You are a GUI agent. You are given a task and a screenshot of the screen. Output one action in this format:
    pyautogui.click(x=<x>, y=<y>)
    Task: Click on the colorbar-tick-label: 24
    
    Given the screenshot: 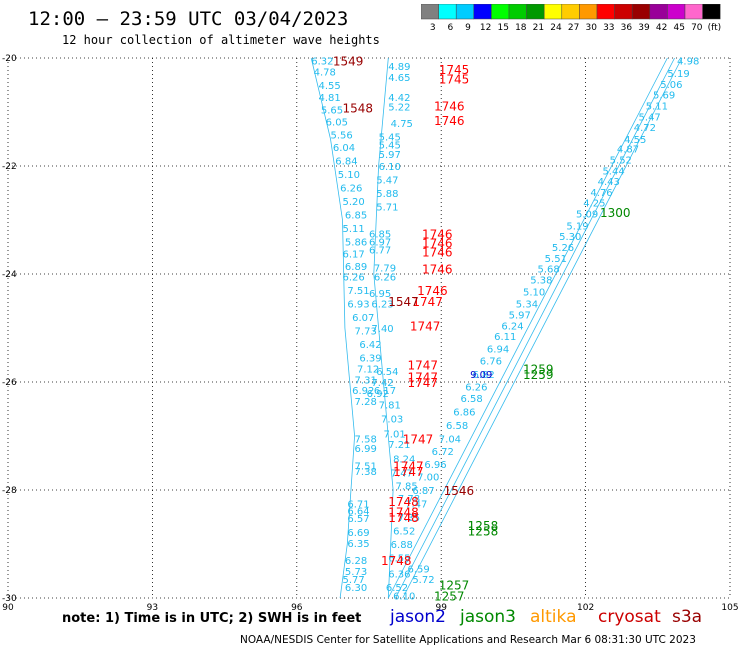 What is the action you would take?
    pyautogui.click(x=556, y=27)
    